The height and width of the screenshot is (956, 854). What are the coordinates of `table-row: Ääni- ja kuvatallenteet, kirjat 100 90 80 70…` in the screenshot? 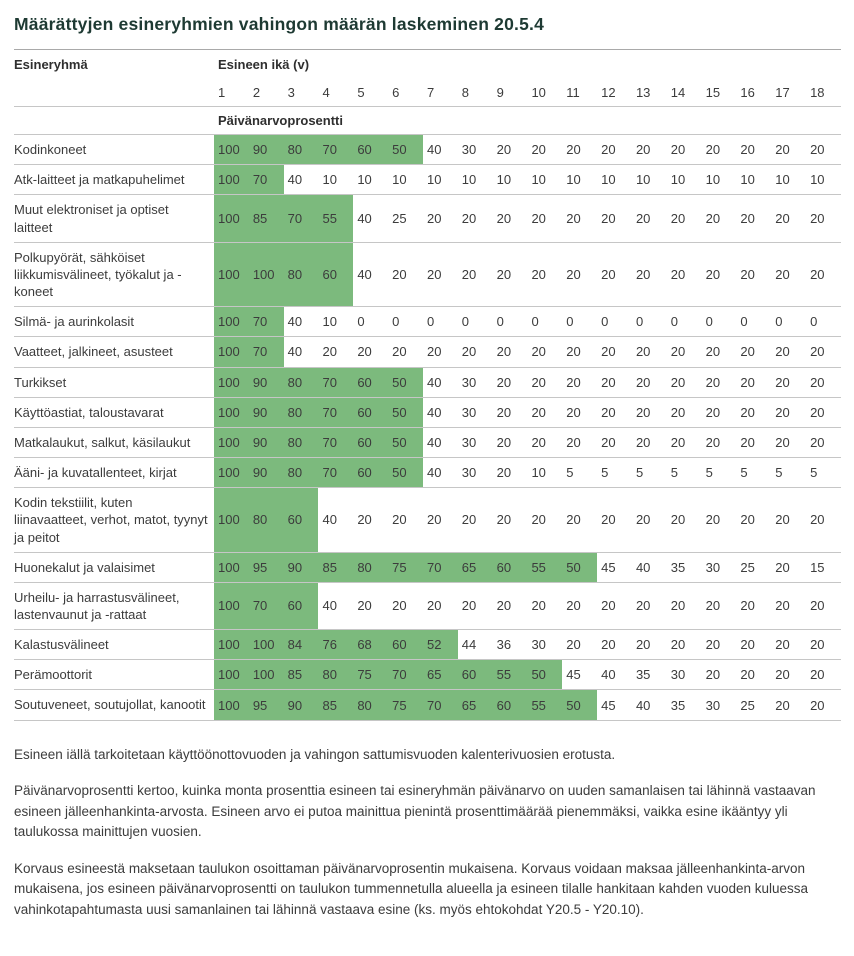 It's located at (427, 473).